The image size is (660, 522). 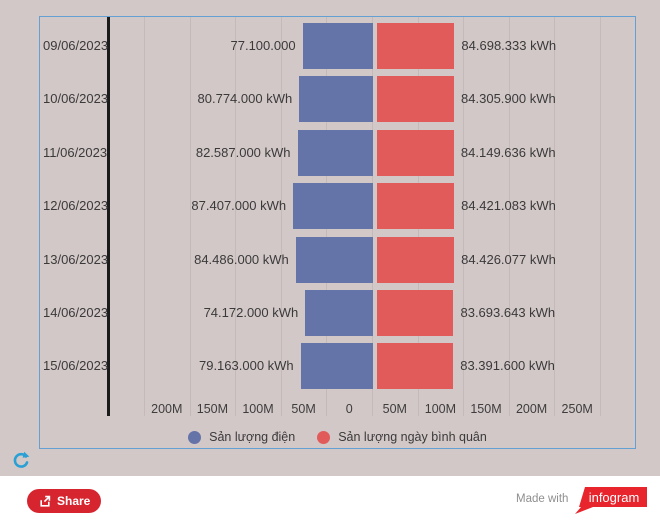 I want to click on row-date-label: 09/06/2023, so click(x=76, y=45).